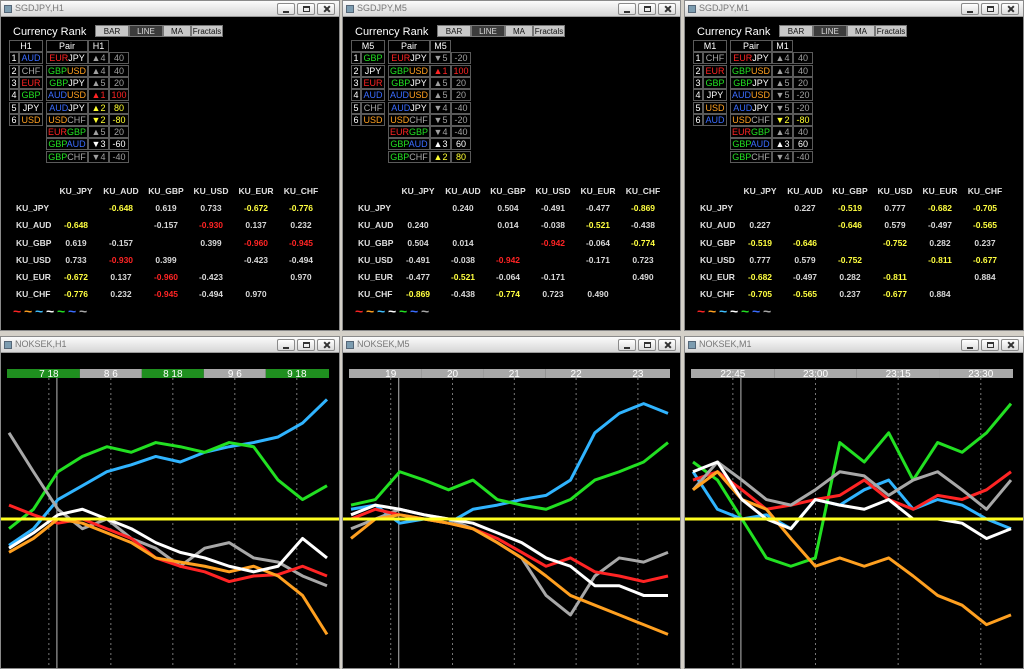 This screenshot has width=1024, height=669. I want to click on pair-base: USD, so click(400, 119).